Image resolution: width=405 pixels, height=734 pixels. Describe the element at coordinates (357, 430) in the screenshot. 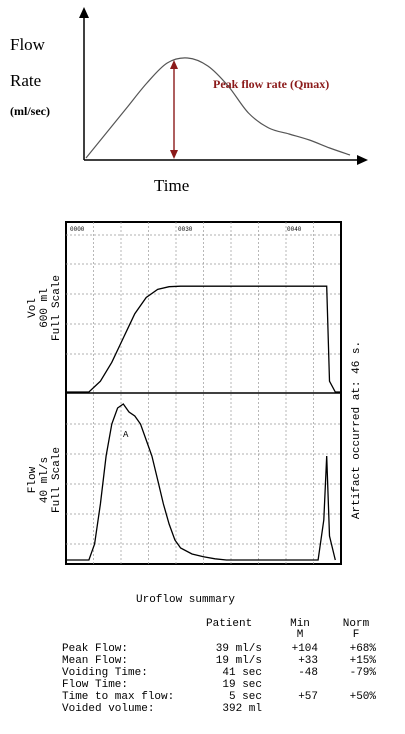

I see `artifact-label: Artifact occurred at: 46 s.` at that location.